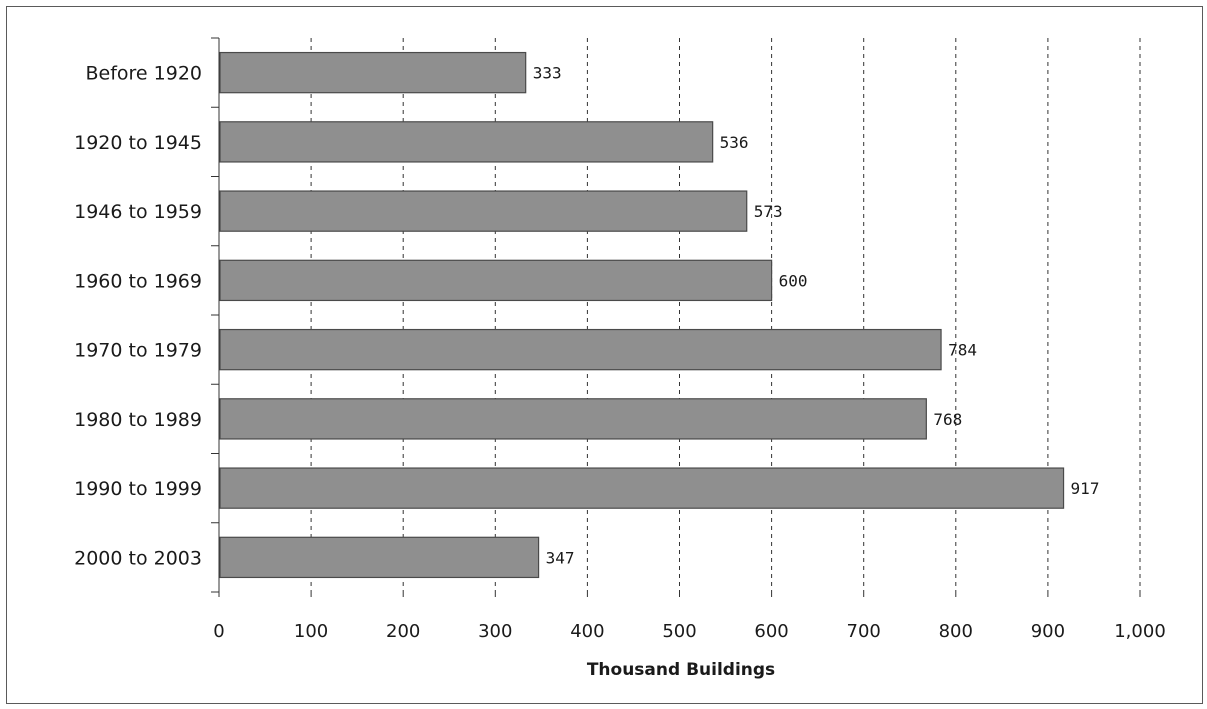 This screenshot has height=709, width=1207. Describe the element at coordinates (1085, 488) in the screenshot. I see `data-label: 917` at that location.